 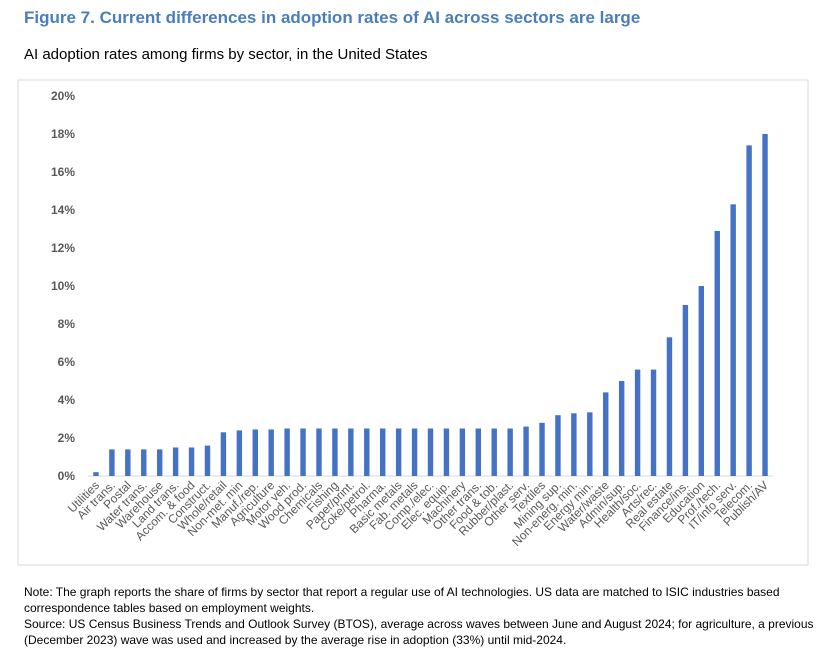 I want to click on y-tick-label: 2%, so click(x=67, y=438).